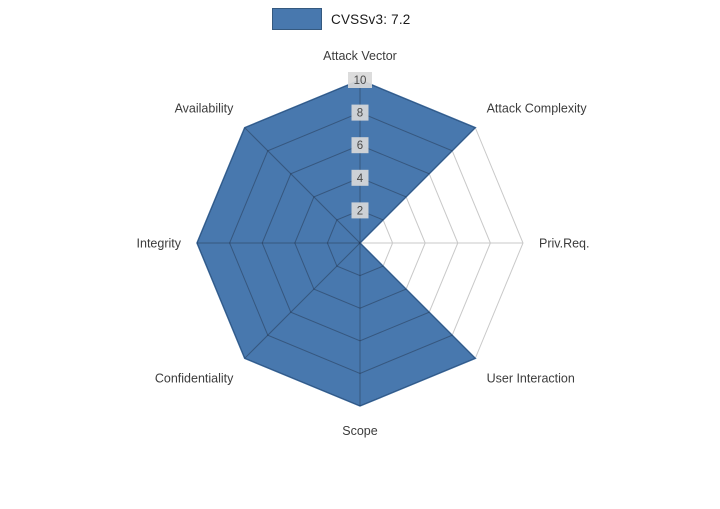  Describe the element at coordinates (537, 108) in the screenshot. I see `axis-label: Attack Complexity` at that location.